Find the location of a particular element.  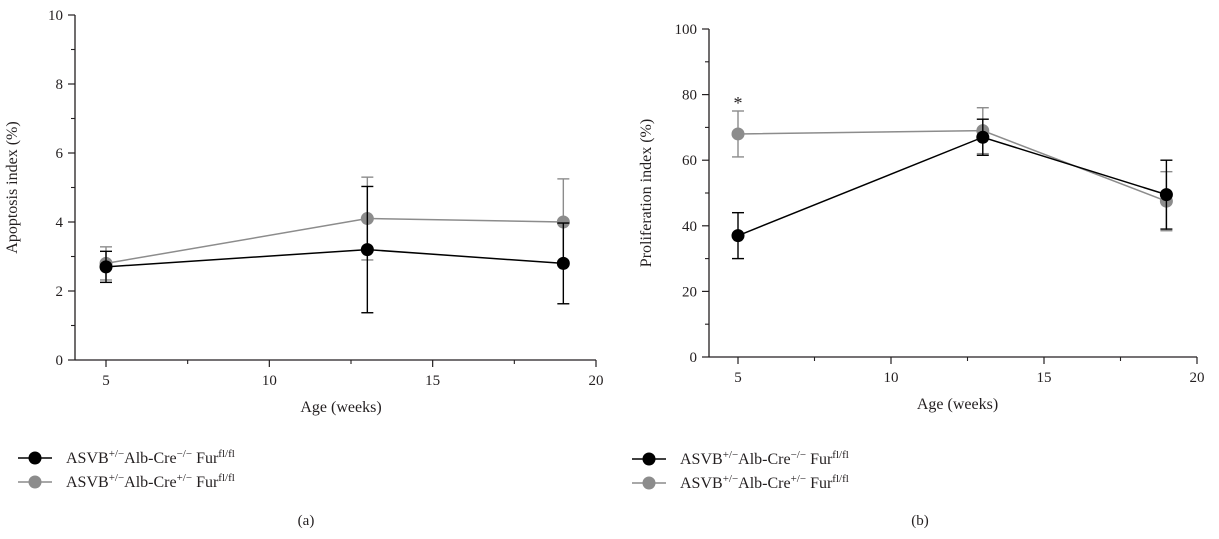

y-tick-label: 10 is located at coordinates (55, 16).